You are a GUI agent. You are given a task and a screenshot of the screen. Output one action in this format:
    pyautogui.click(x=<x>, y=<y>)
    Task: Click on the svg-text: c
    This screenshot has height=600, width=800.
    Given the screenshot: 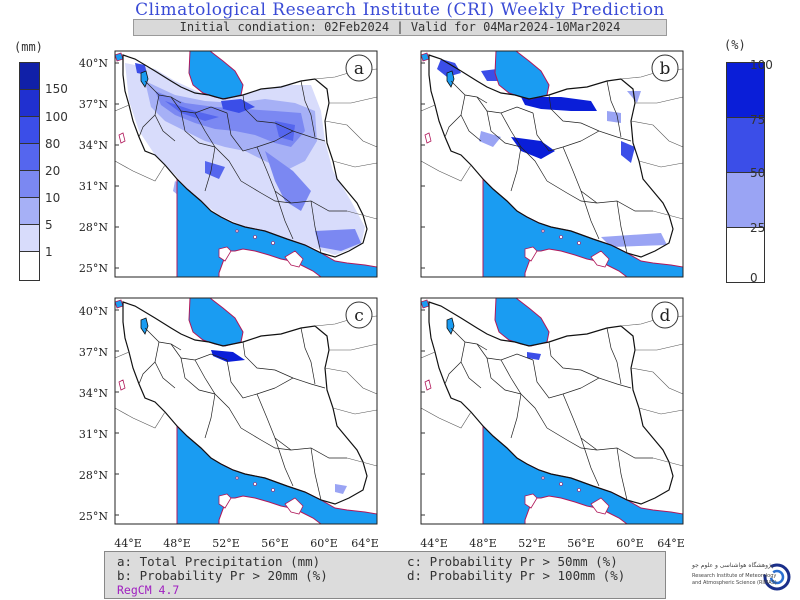 What is the action you would take?
    pyautogui.click(x=359, y=316)
    